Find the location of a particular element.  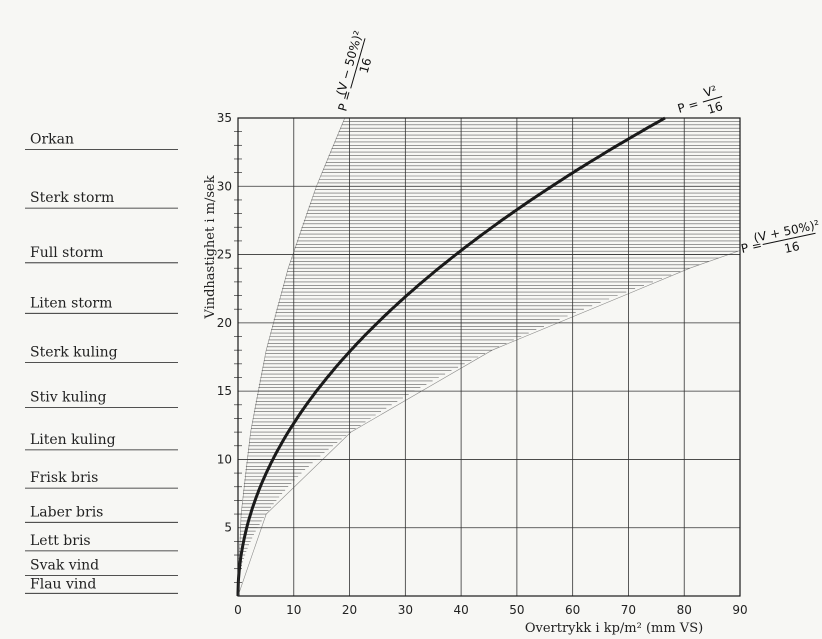

formula-main-annotation: P = V² 16 is located at coordinates (700, 100).